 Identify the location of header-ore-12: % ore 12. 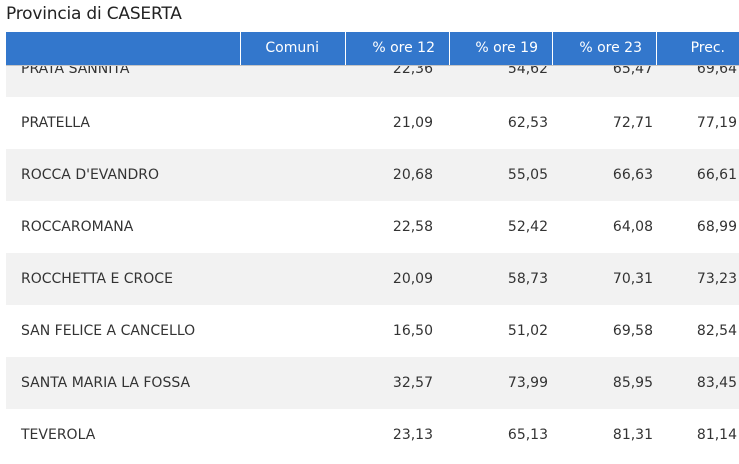
(397, 48).